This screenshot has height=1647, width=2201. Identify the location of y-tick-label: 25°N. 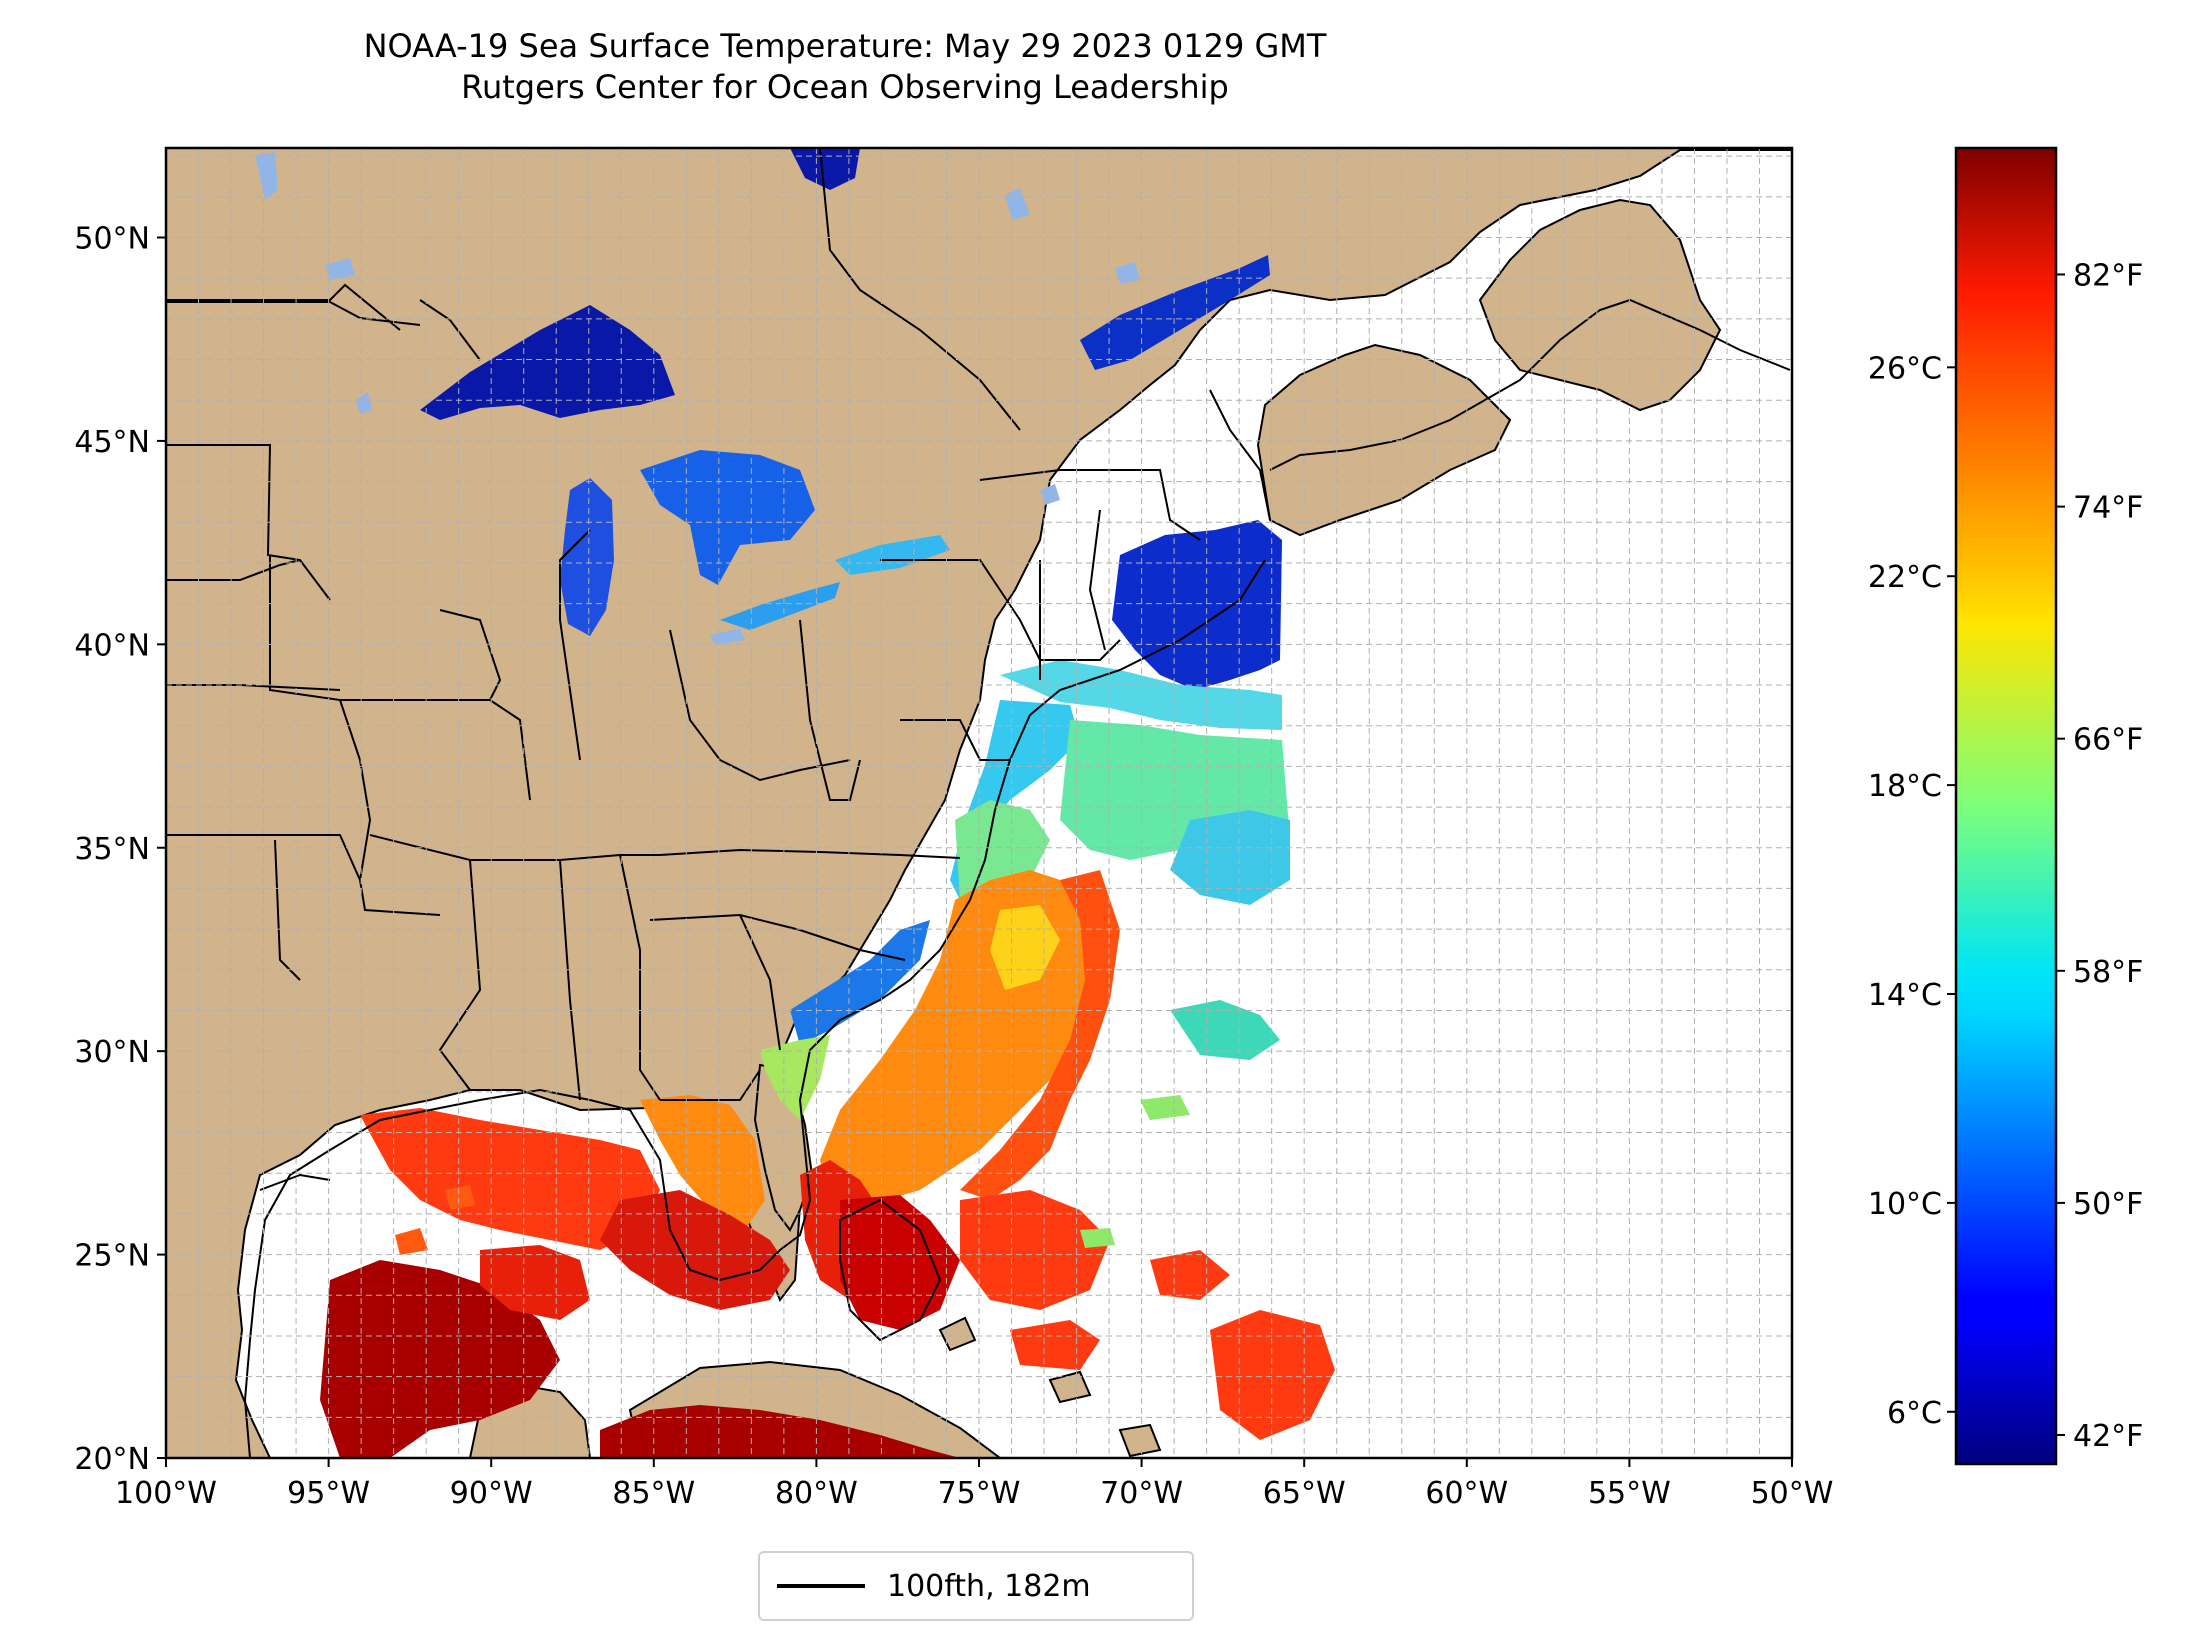
(112, 1256).